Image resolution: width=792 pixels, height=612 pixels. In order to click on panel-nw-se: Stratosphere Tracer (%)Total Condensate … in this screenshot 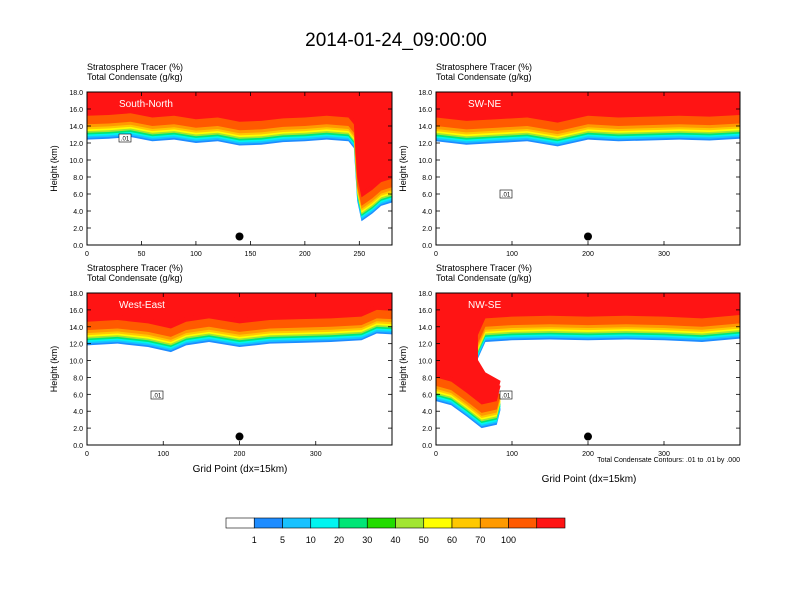, I will do `click(569, 360)`.